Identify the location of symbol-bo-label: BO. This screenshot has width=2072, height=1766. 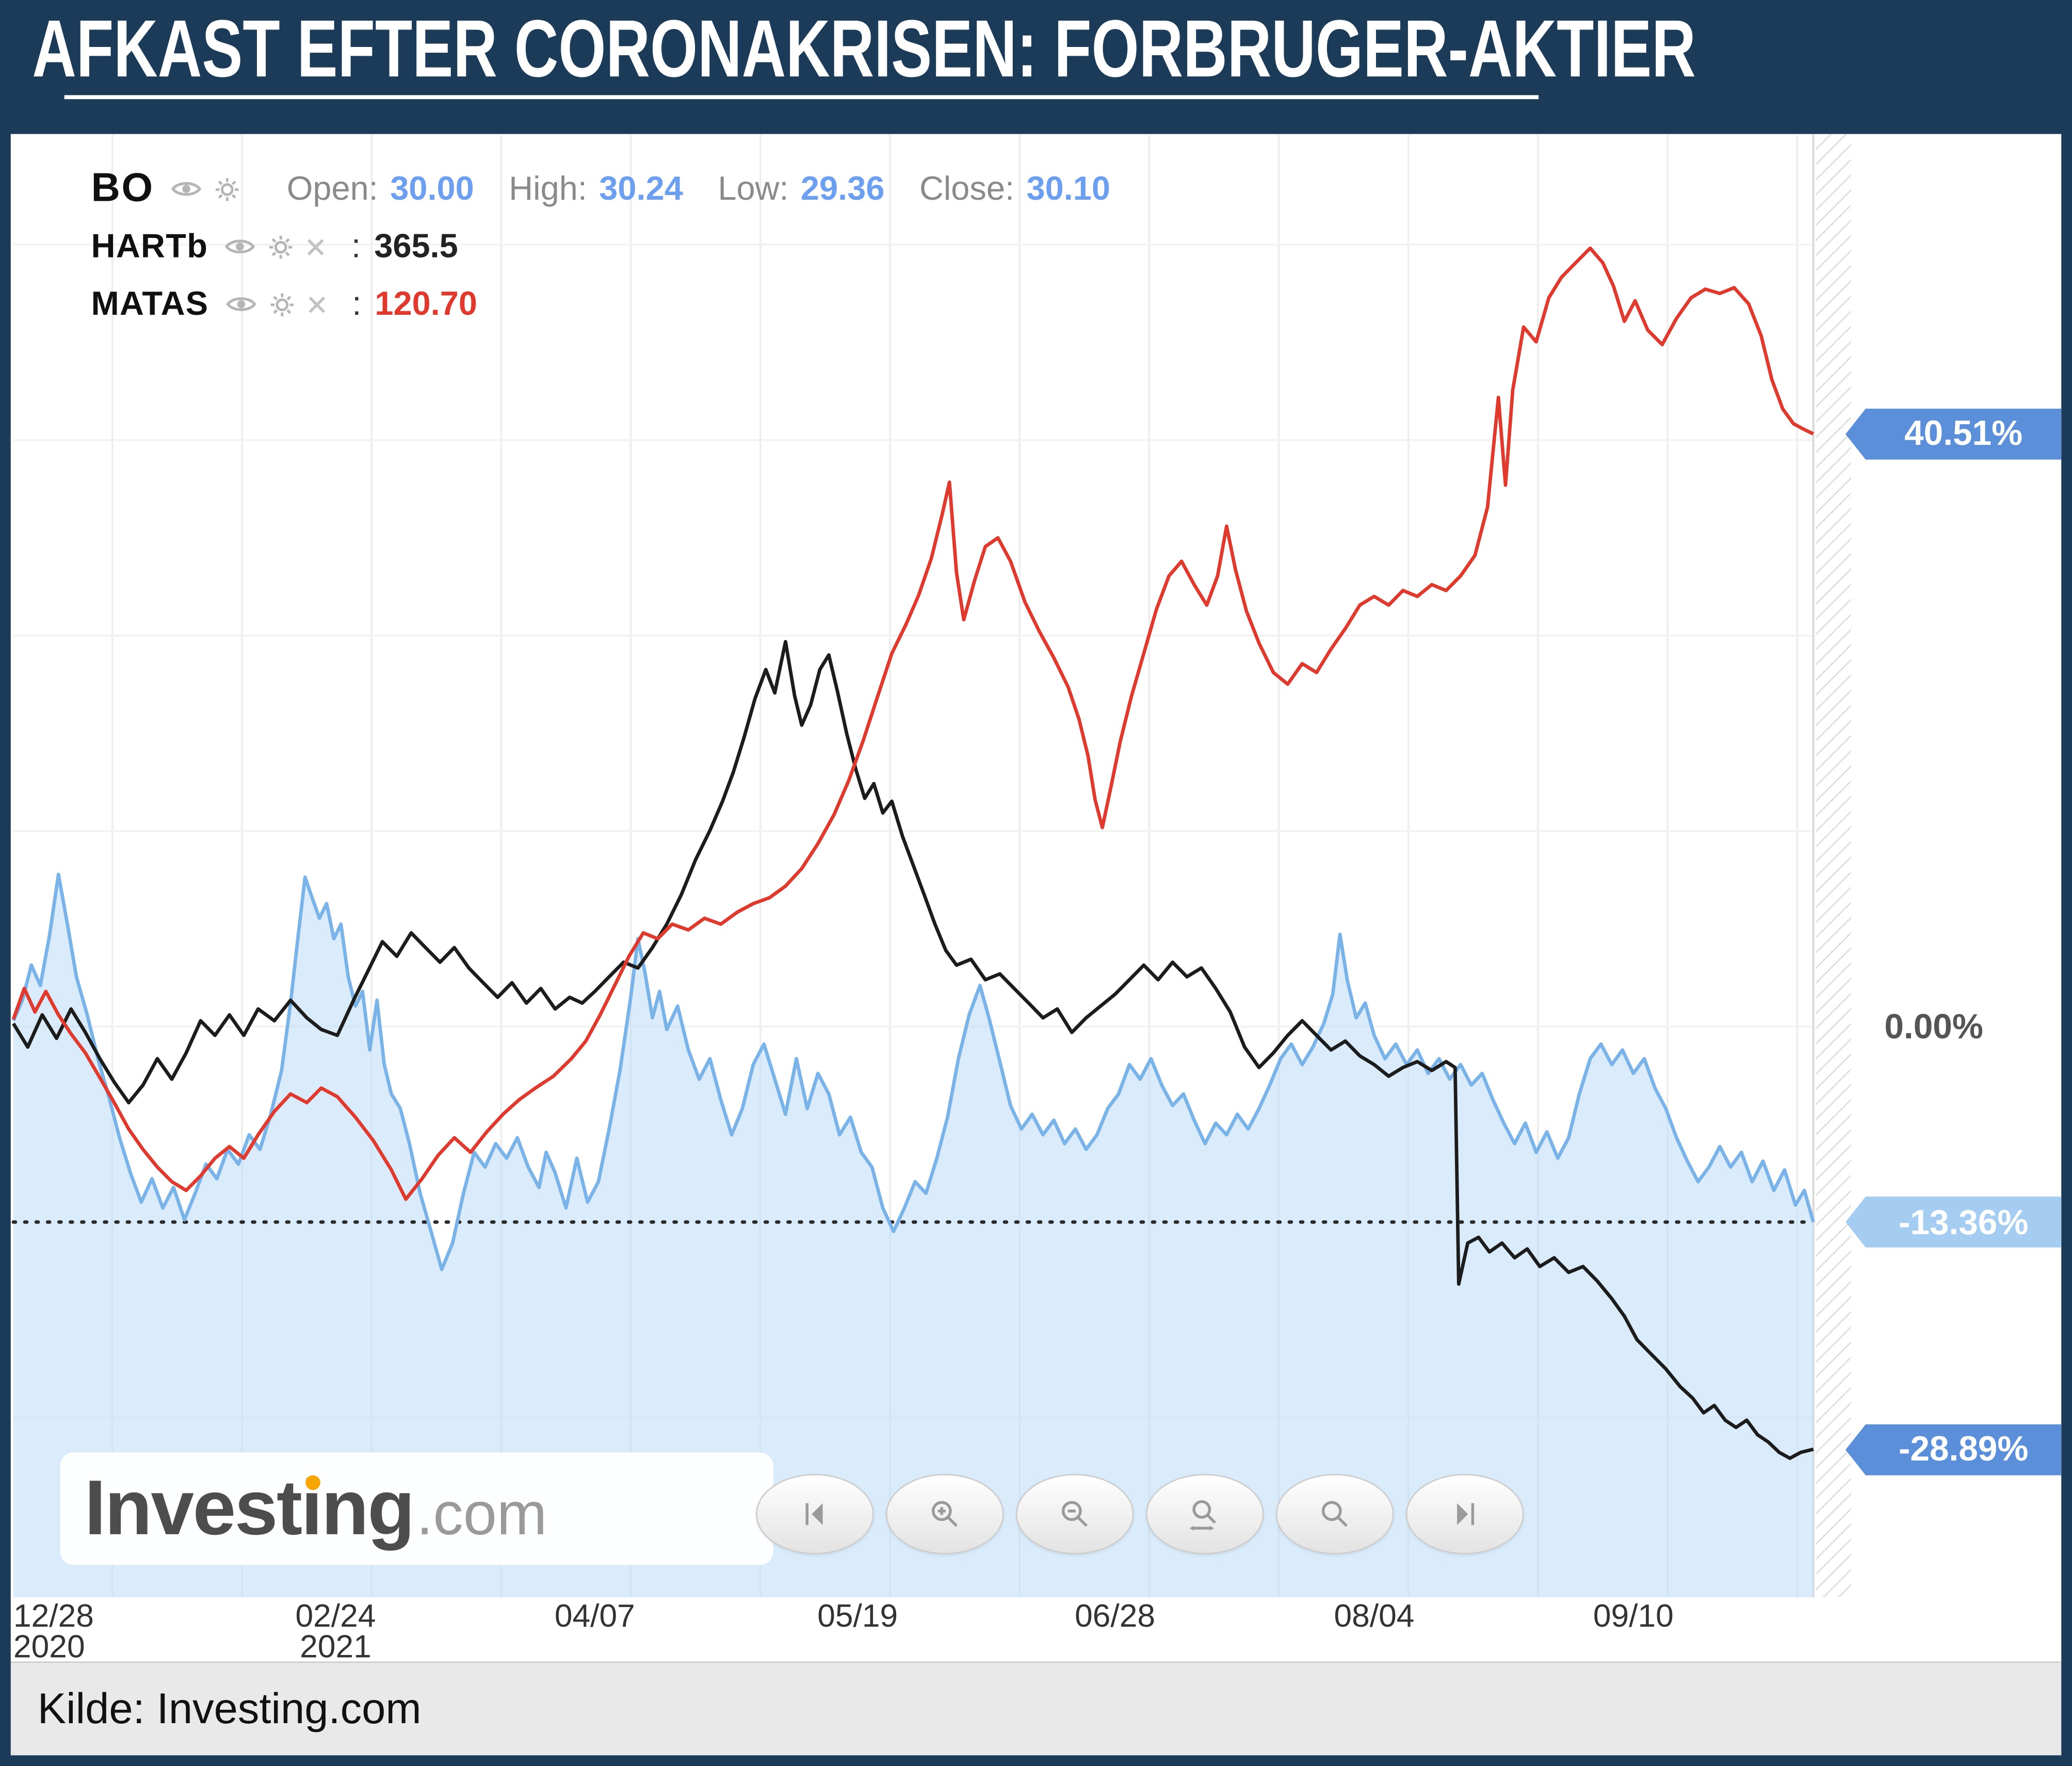
(122, 189).